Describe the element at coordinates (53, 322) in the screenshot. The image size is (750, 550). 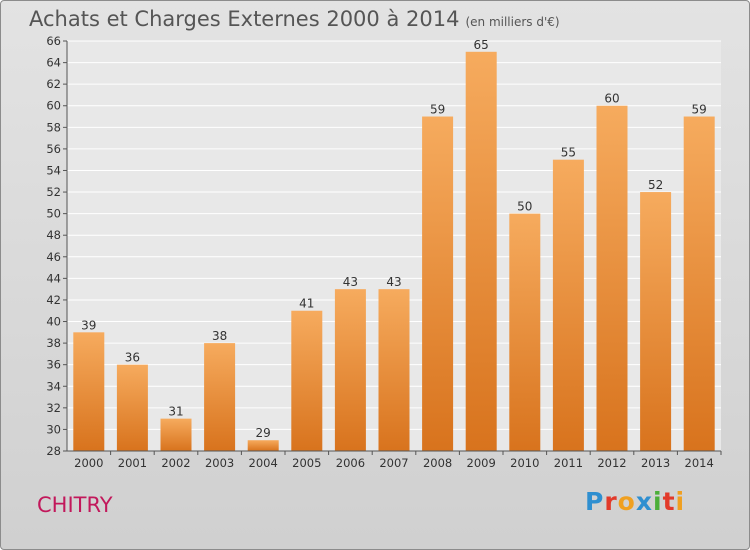
I see `y-tick-label: 40` at that location.